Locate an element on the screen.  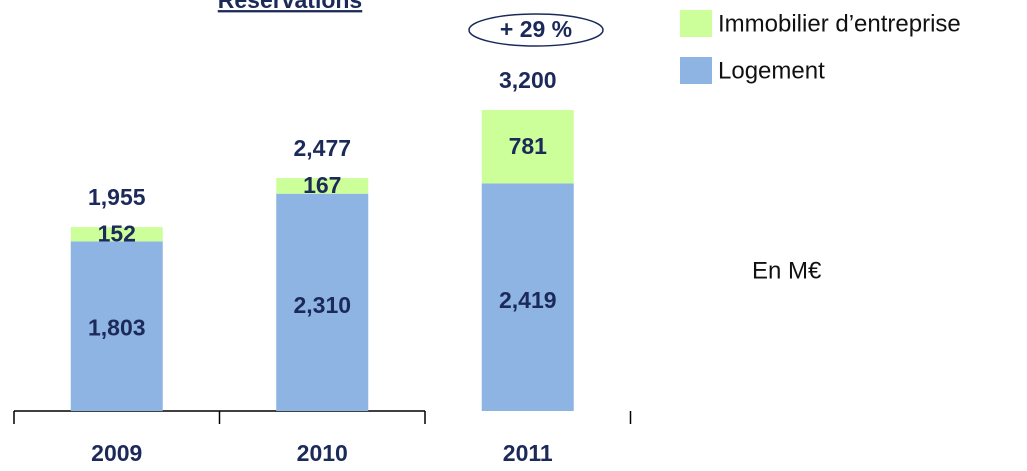
value-label: 1,803 is located at coordinates (117, 328).